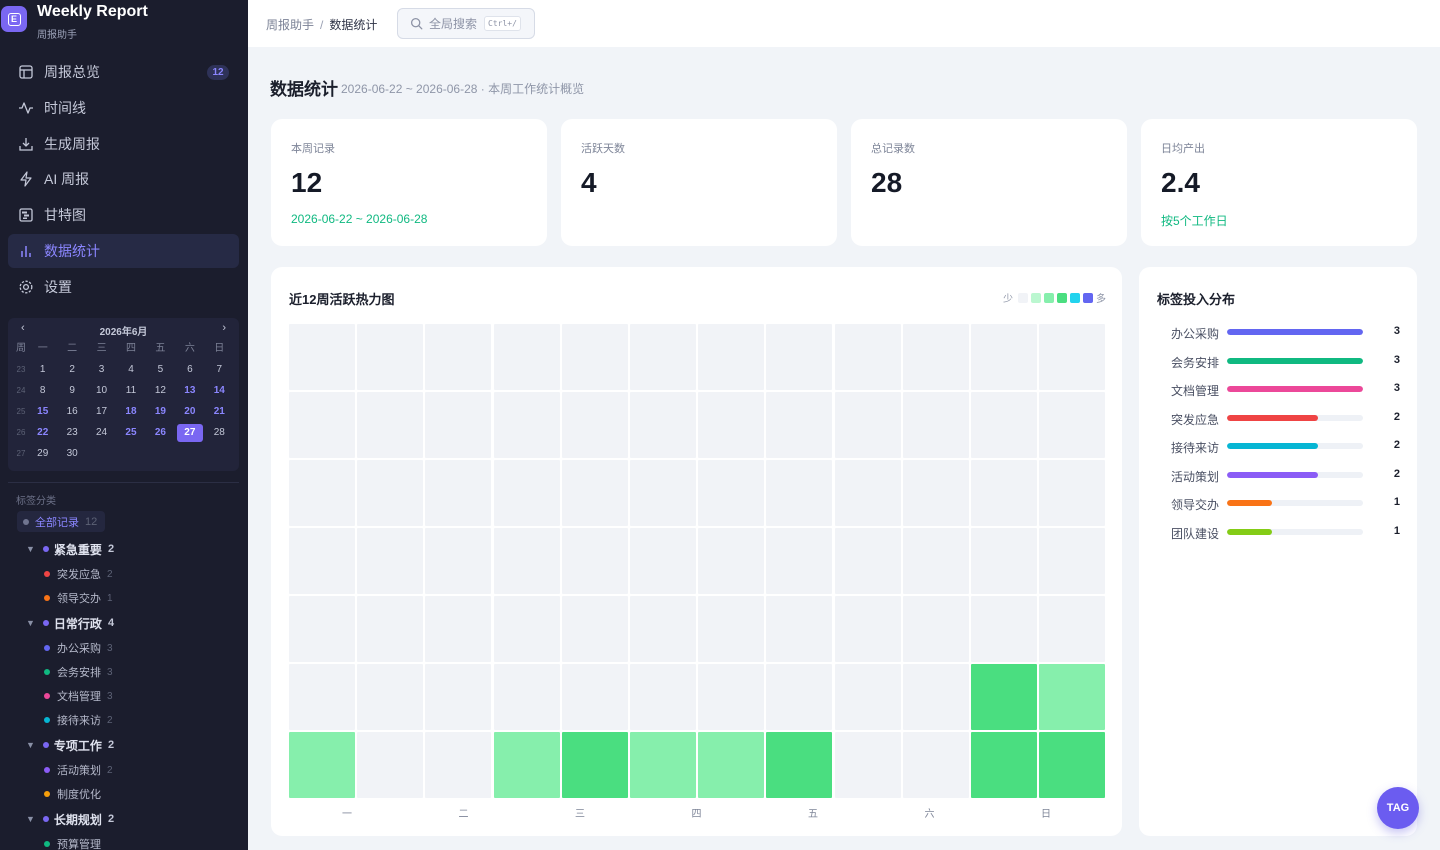 The width and height of the screenshot is (1440, 850). I want to click on tag-all-records: 全部记录 12, so click(61, 521).